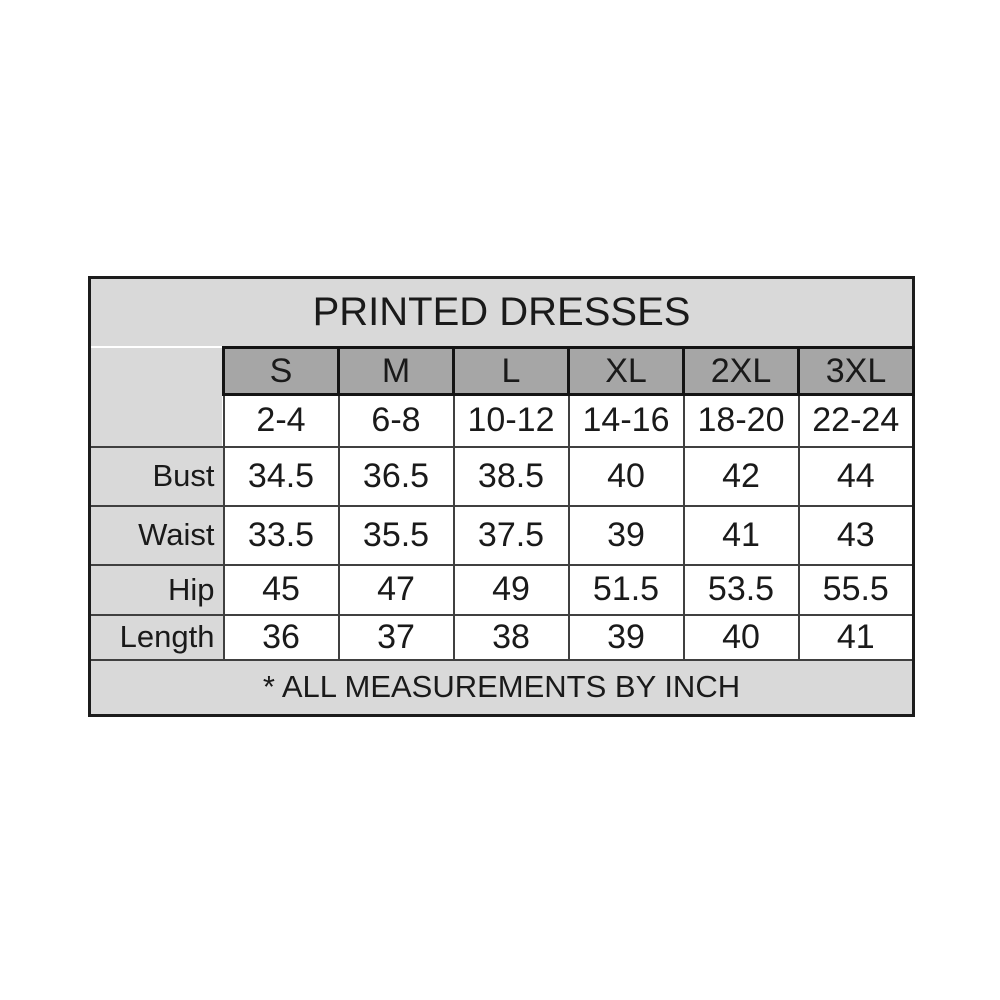  What do you see at coordinates (511, 637) in the screenshot?
I see `length-value-l: 38` at bounding box center [511, 637].